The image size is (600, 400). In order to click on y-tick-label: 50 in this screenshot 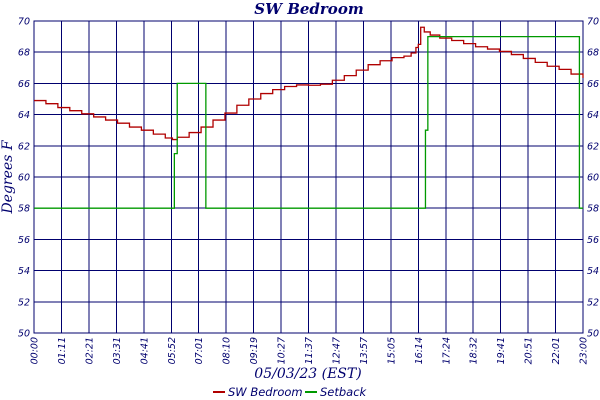, I will do `click(24, 334)`.